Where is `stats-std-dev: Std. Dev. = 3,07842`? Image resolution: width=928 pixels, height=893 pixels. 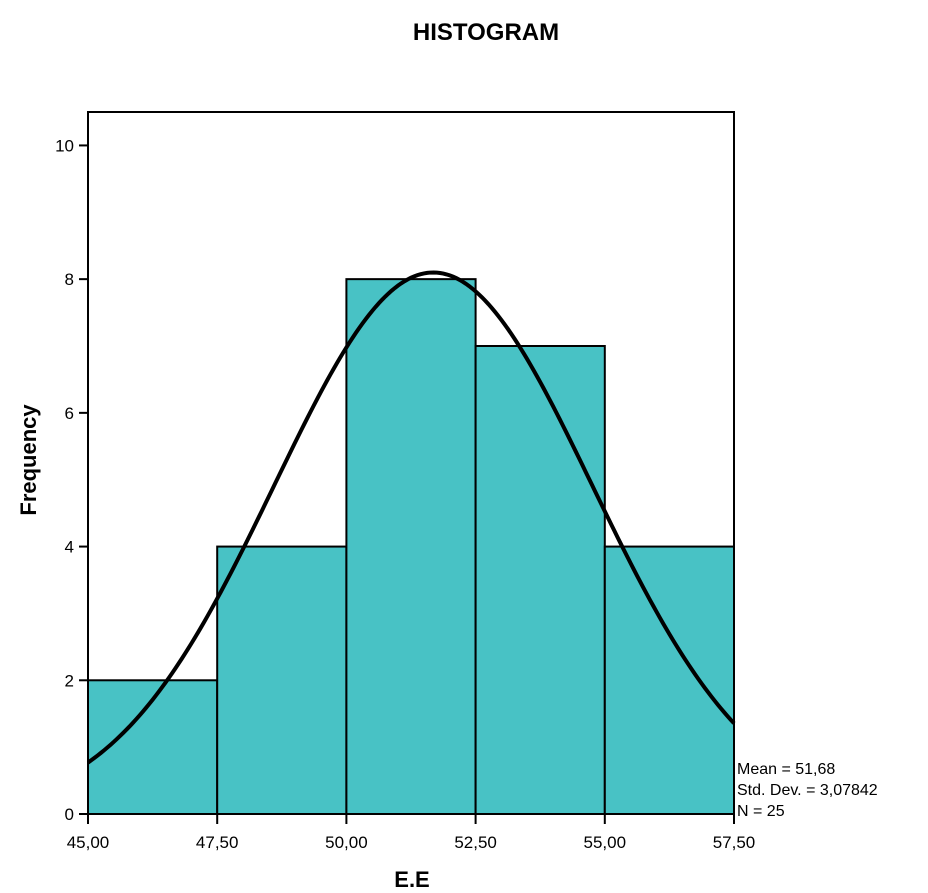
stats-std-dev: Std. Dev. = 3,07842 is located at coordinates (807, 790).